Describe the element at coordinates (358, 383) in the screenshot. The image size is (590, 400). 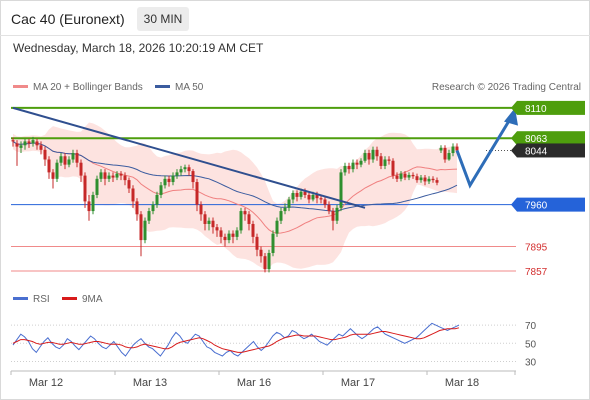
I see `x-tick-label: Mar 17` at that location.